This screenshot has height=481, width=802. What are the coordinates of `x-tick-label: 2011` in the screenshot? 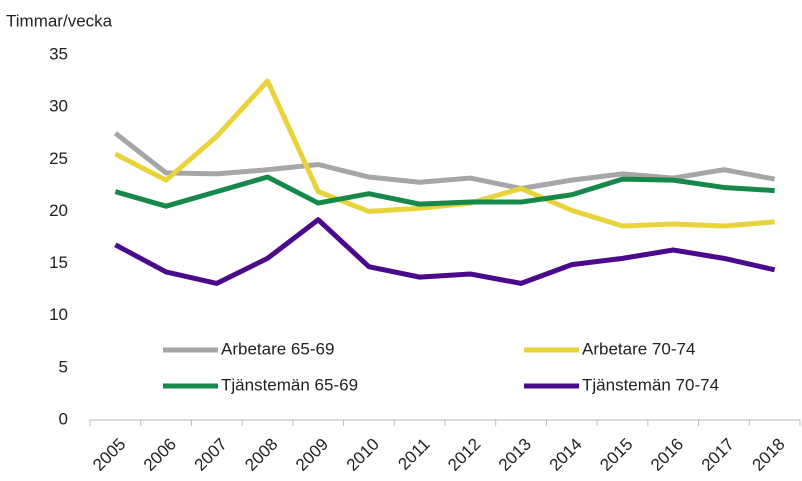 It's located at (413, 454).